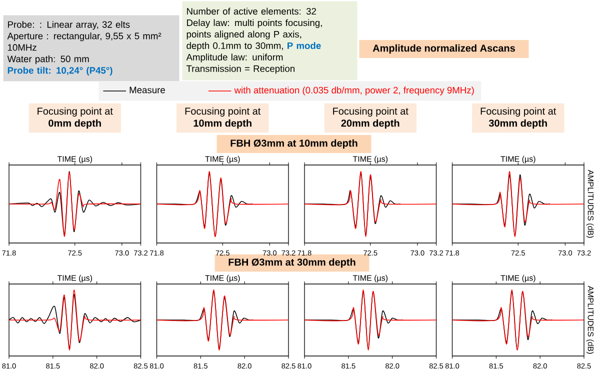  What do you see at coordinates (234, 46) in the screenshot?
I see `text: depth 0.1mm to 30mm,` at bounding box center [234, 46].